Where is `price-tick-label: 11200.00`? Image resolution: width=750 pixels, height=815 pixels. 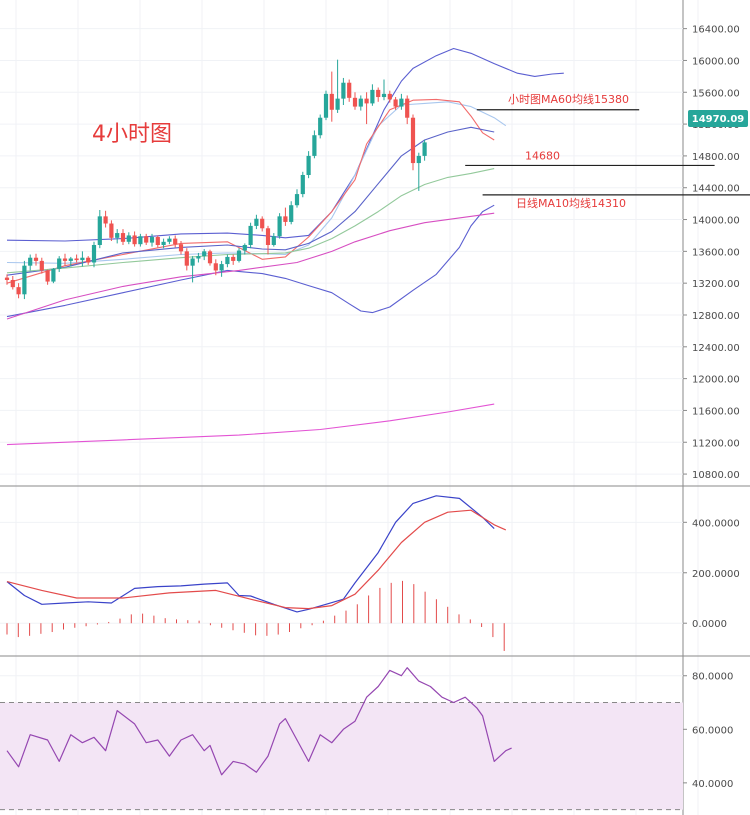 price-tick-label: 11200.00 is located at coordinates (716, 443).